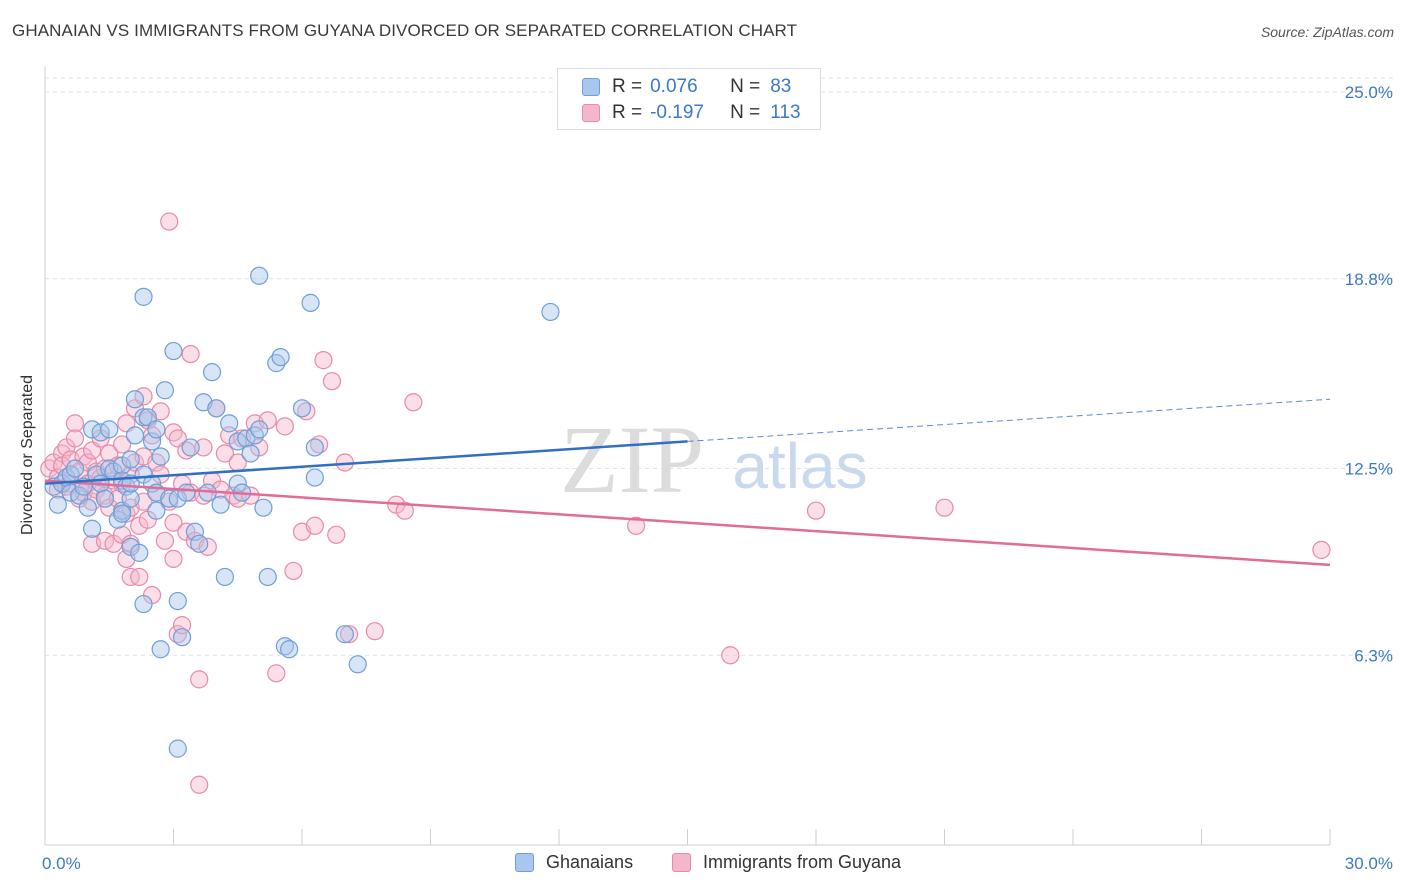 Image resolution: width=1406 pixels, height=892 pixels. What do you see at coordinates (687, 523) in the screenshot?
I see `guyana-trend-line` at bounding box center [687, 523].